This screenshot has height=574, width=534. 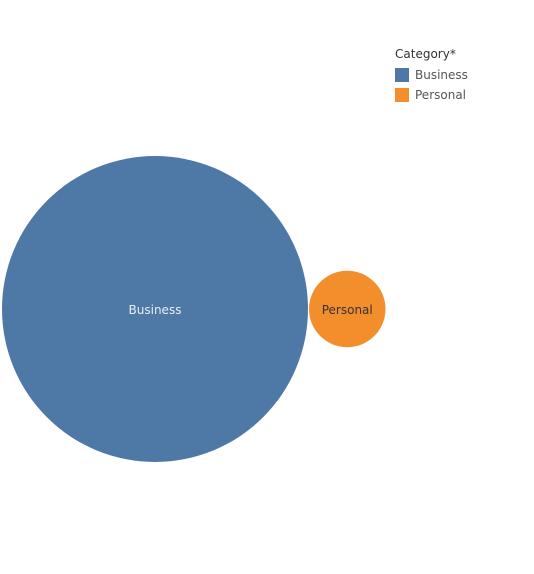 I want to click on legend-item-business: Business, so click(x=431, y=75).